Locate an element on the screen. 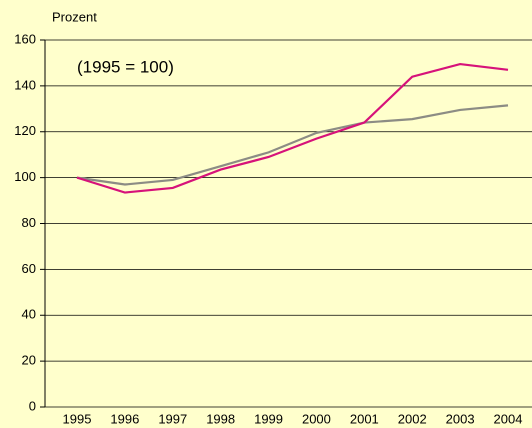  y-axis-label: Prozent is located at coordinates (74, 16).